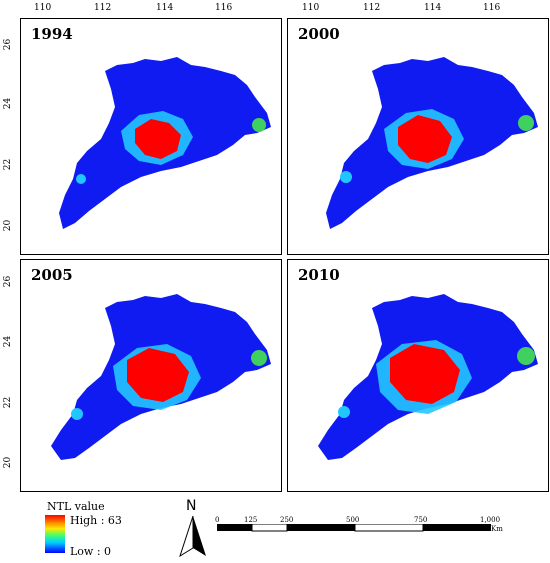 The width and height of the screenshot is (550, 563). I want to click on ntl-map-1994, so click(165, 143).